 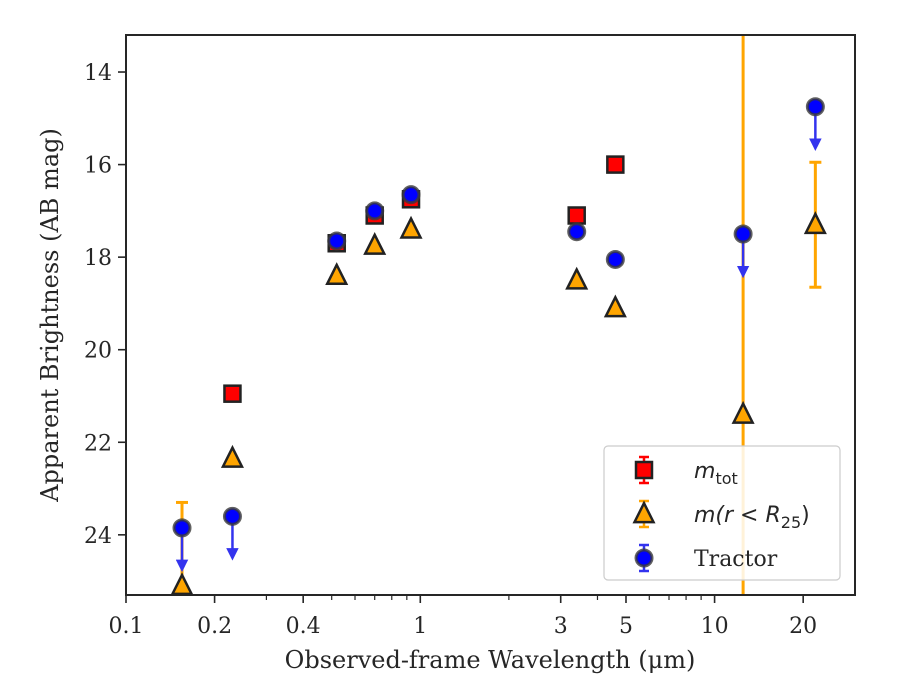 What do you see at coordinates (98, 258) in the screenshot?
I see `y-tick-label: 18` at bounding box center [98, 258].